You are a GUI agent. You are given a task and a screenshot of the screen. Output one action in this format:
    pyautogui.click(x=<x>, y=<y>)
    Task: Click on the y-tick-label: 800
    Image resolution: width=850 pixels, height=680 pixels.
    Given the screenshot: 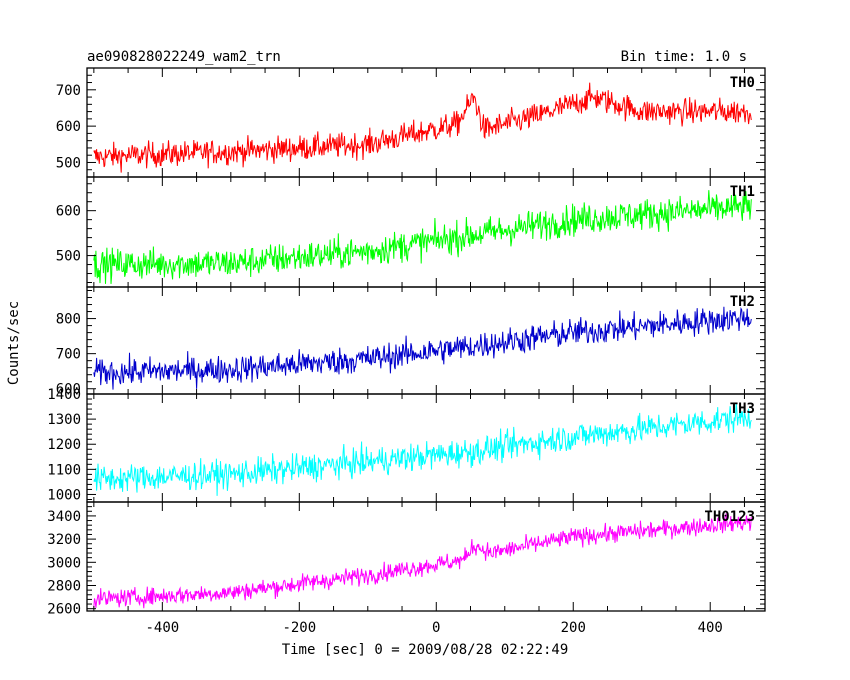 What is the action you would take?
    pyautogui.click(x=68, y=320)
    